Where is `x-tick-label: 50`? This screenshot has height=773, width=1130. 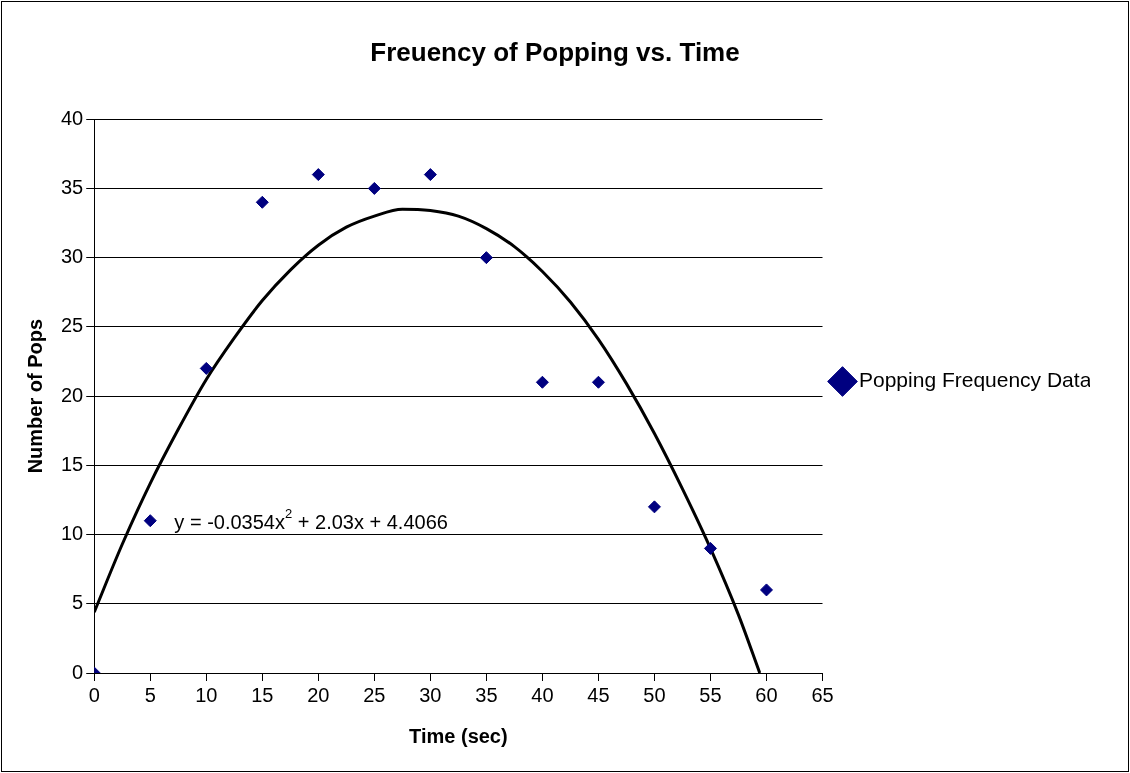
x-tick-label: 50 is located at coordinates (654, 694).